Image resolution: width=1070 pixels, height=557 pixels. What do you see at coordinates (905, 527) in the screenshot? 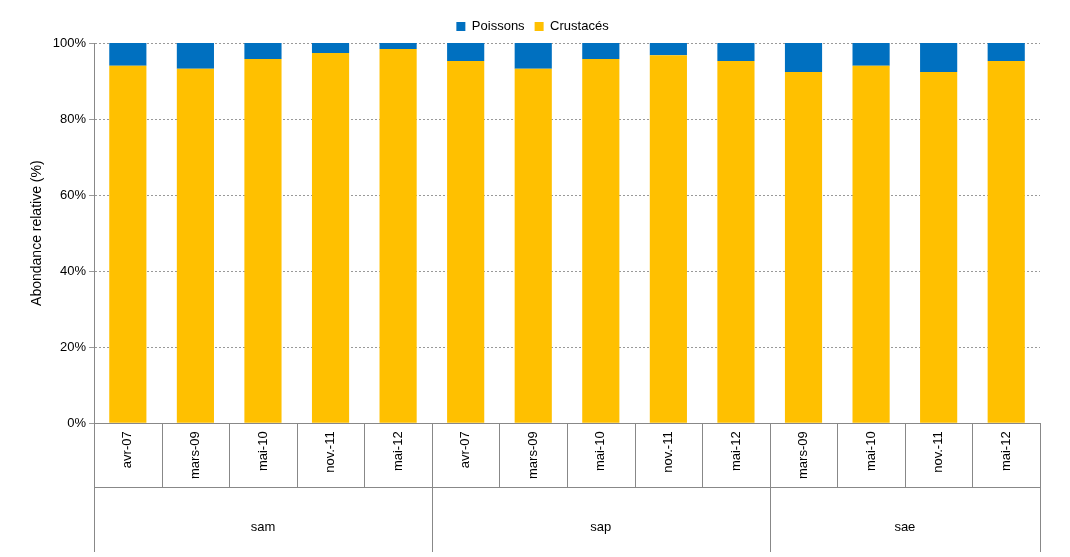
I see `text: sae` at bounding box center [905, 527].